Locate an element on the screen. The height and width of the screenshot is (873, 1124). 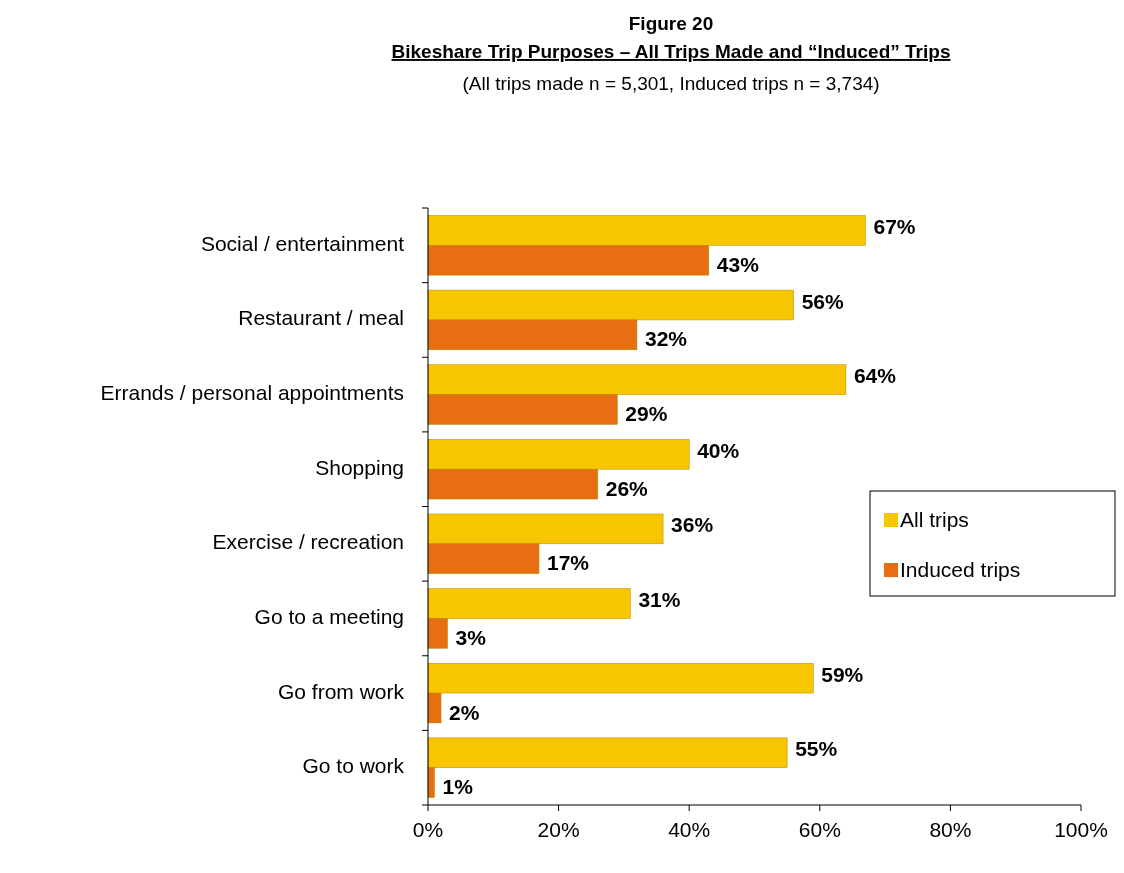
x-tick-label: 20% is located at coordinates (558, 829).